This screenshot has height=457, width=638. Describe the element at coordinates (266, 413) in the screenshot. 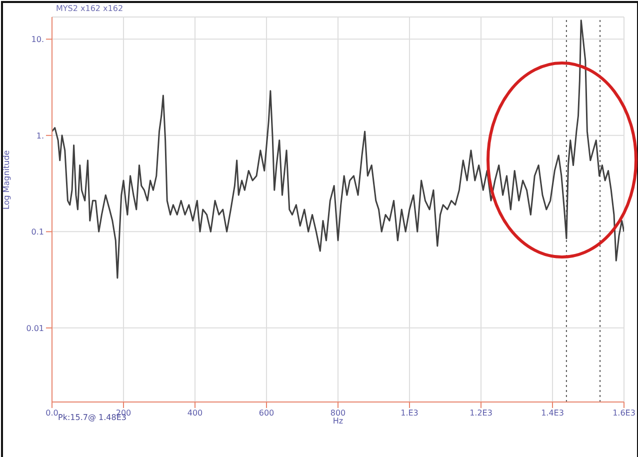

I see `x-tick-label: 600` at that location.